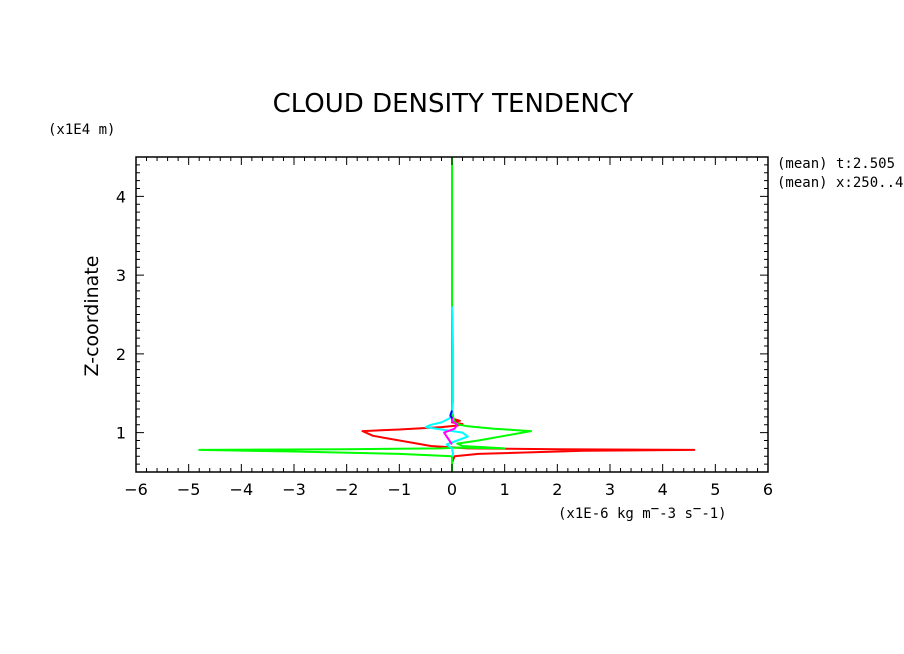  I want to click on x-tick-label: 3, so click(610, 489).